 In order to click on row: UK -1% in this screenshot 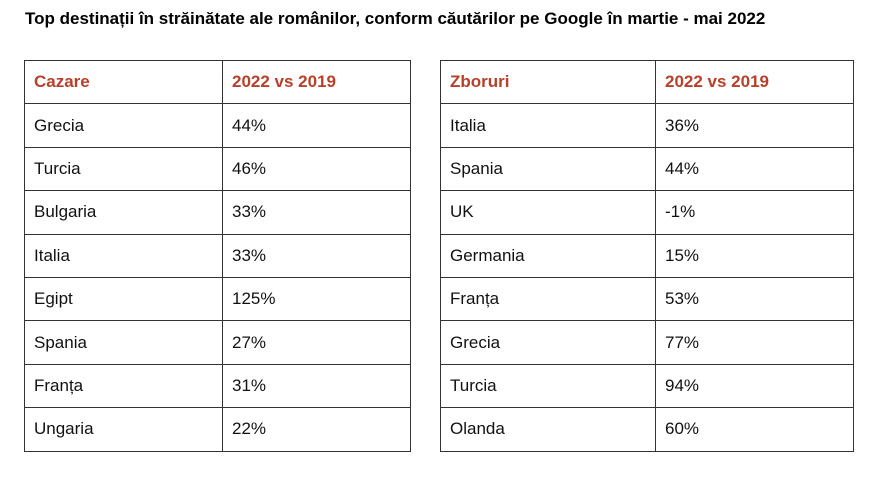, I will do `click(647, 212)`.